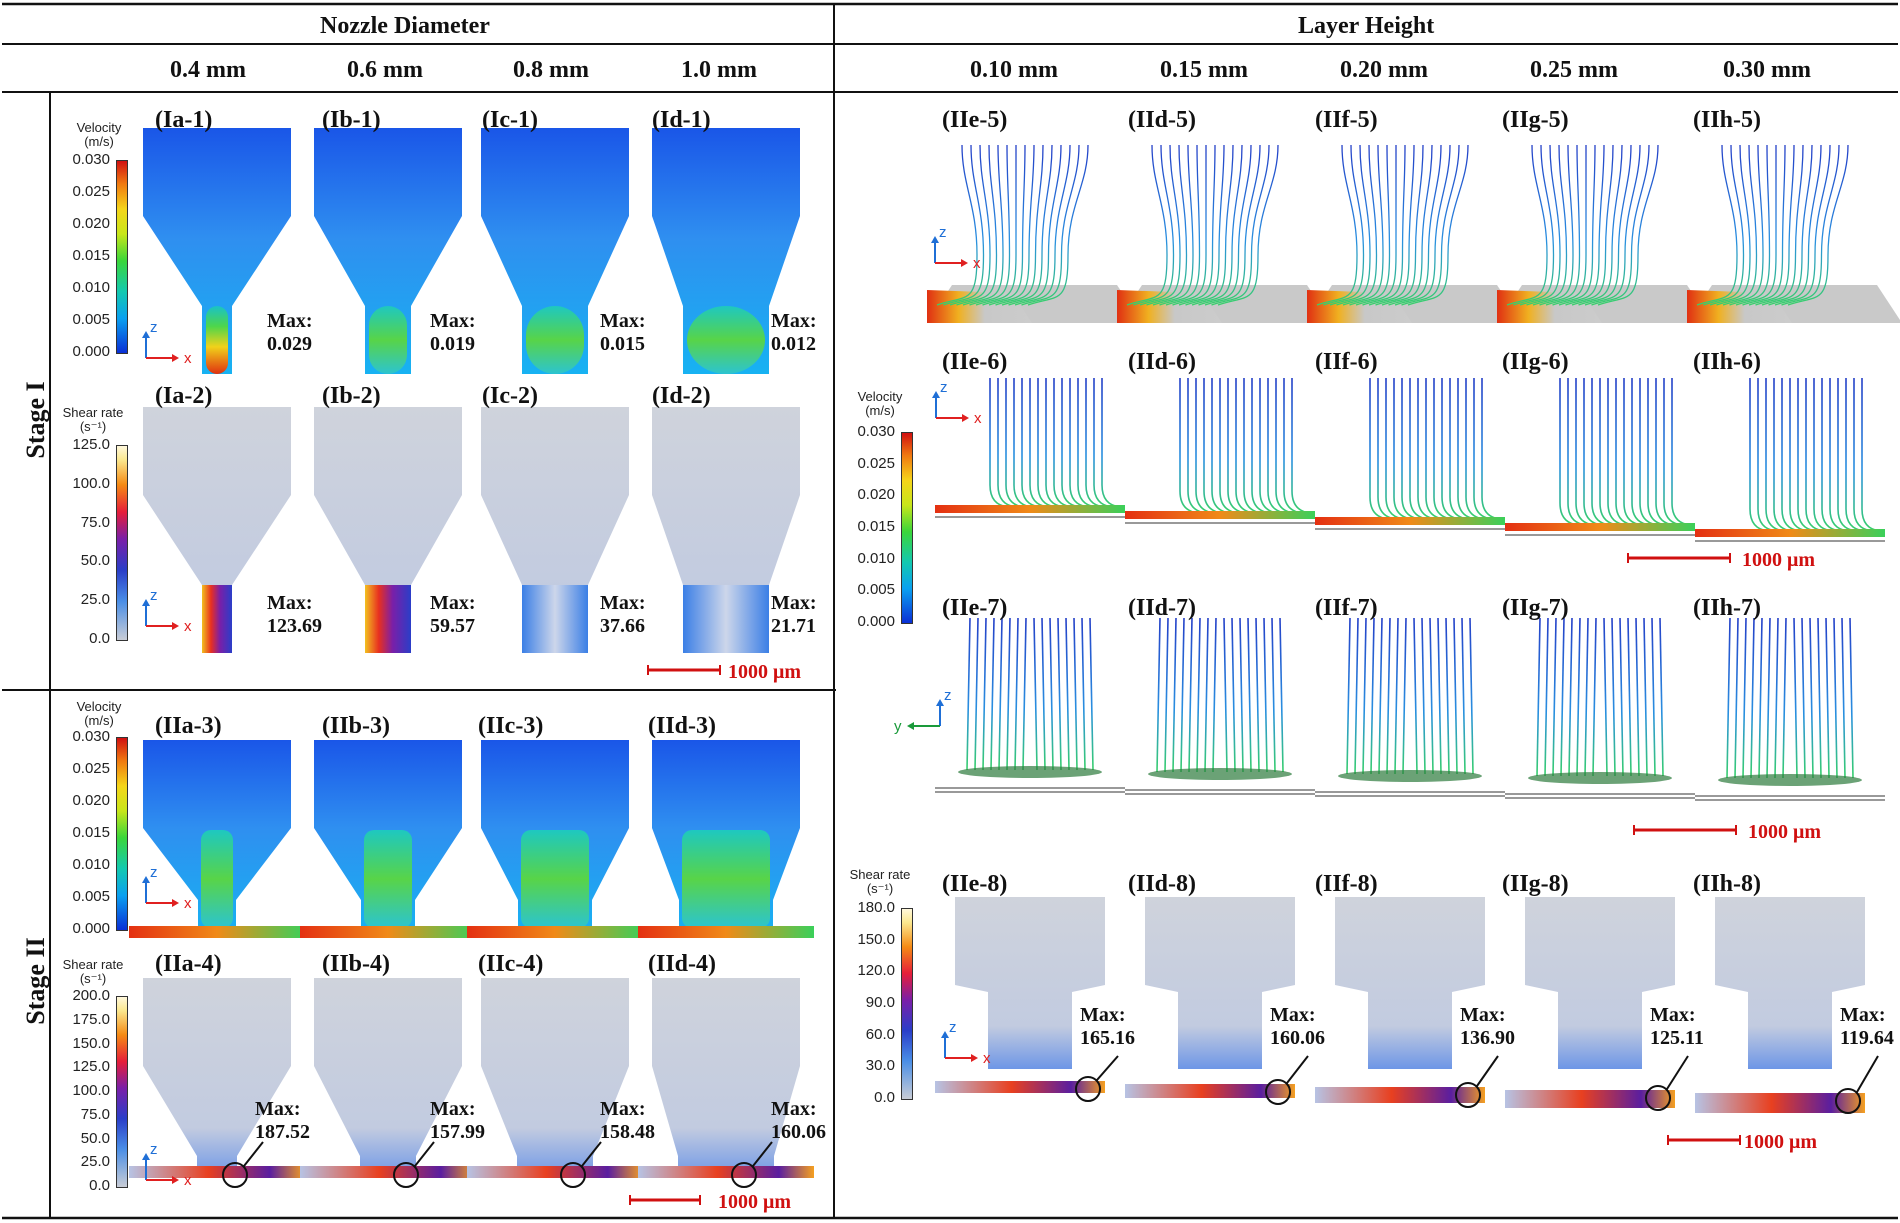  Describe the element at coordinates (1468, 1095) in the screenshot. I see `max-shear-circle` at that location.